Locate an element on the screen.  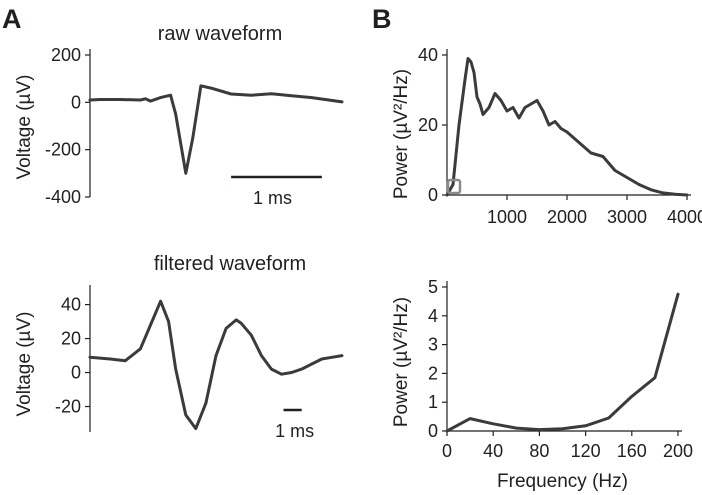
x-tick-label-spectrum_low: 0 is located at coordinates (447, 451).